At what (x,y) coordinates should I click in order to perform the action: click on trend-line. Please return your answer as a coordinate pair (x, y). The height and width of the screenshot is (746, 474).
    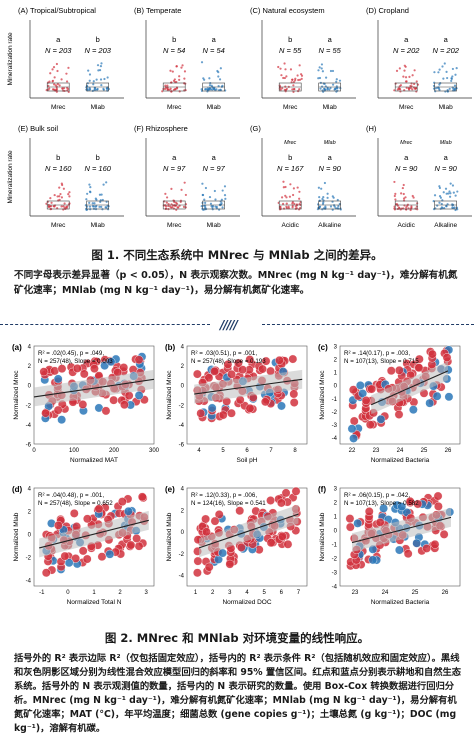
    Looking at the image, I should click on (248, 386).